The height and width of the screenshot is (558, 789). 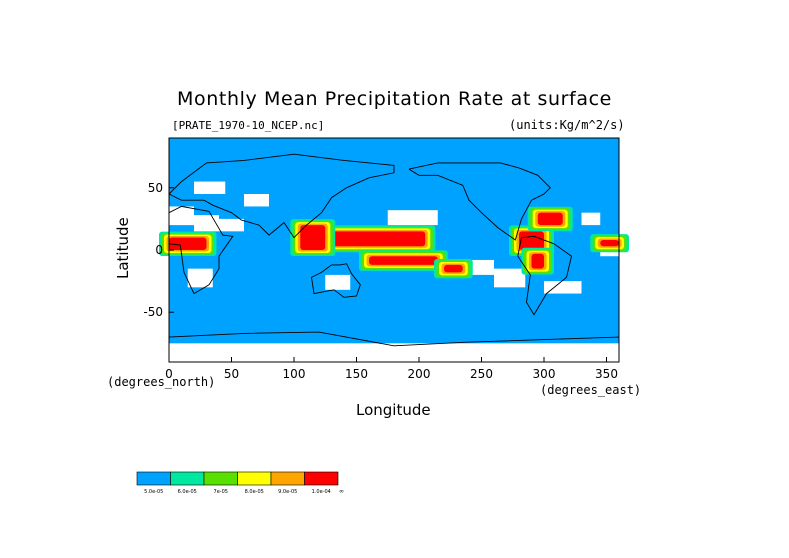 What do you see at coordinates (155, 188) in the screenshot?
I see `y-tick-label: 50` at bounding box center [155, 188].